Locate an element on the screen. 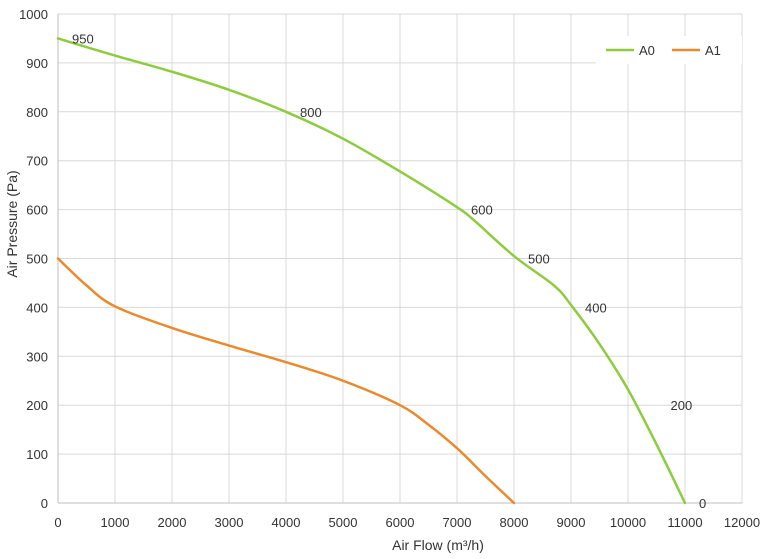 This screenshot has height=559, width=773. data-label: 600 is located at coordinates (482, 210).